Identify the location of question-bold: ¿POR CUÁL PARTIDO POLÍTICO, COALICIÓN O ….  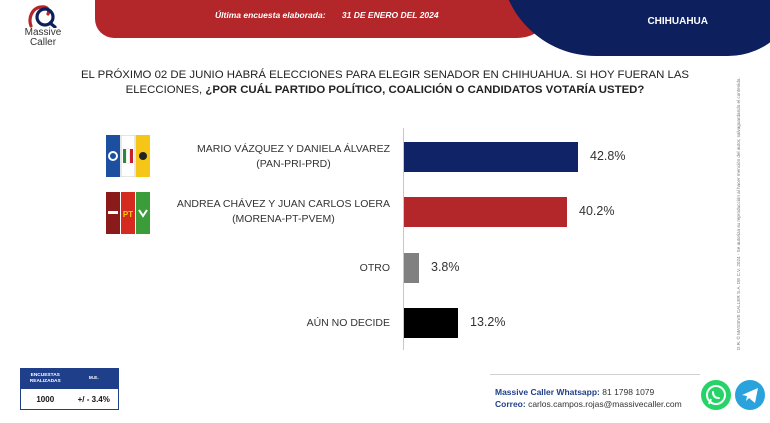
(425, 90).